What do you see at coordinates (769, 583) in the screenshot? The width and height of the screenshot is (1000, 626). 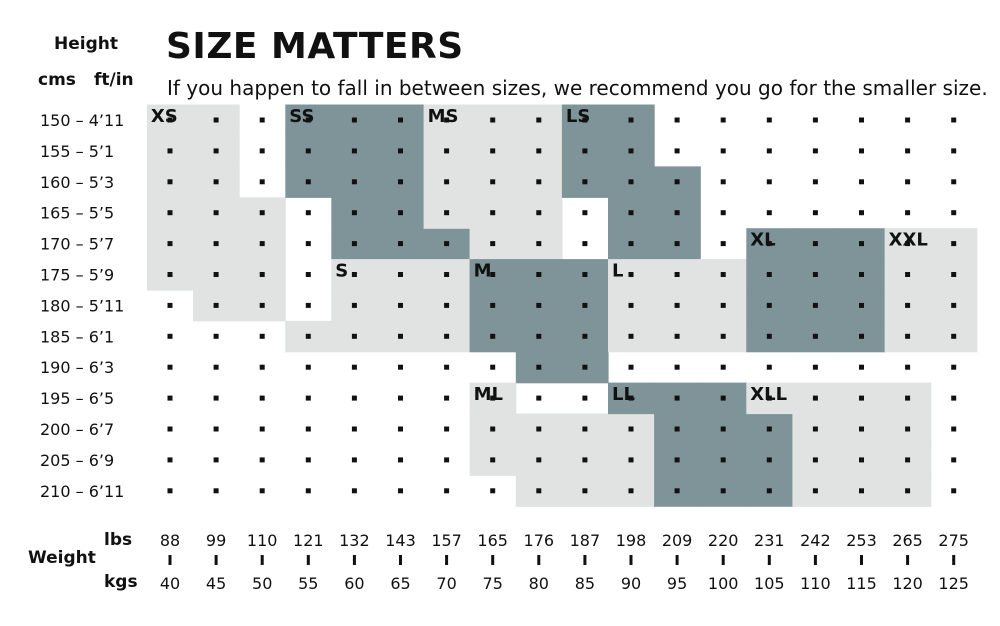 I see `kgs-tick-label: 105` at bounding box center [769, 583].